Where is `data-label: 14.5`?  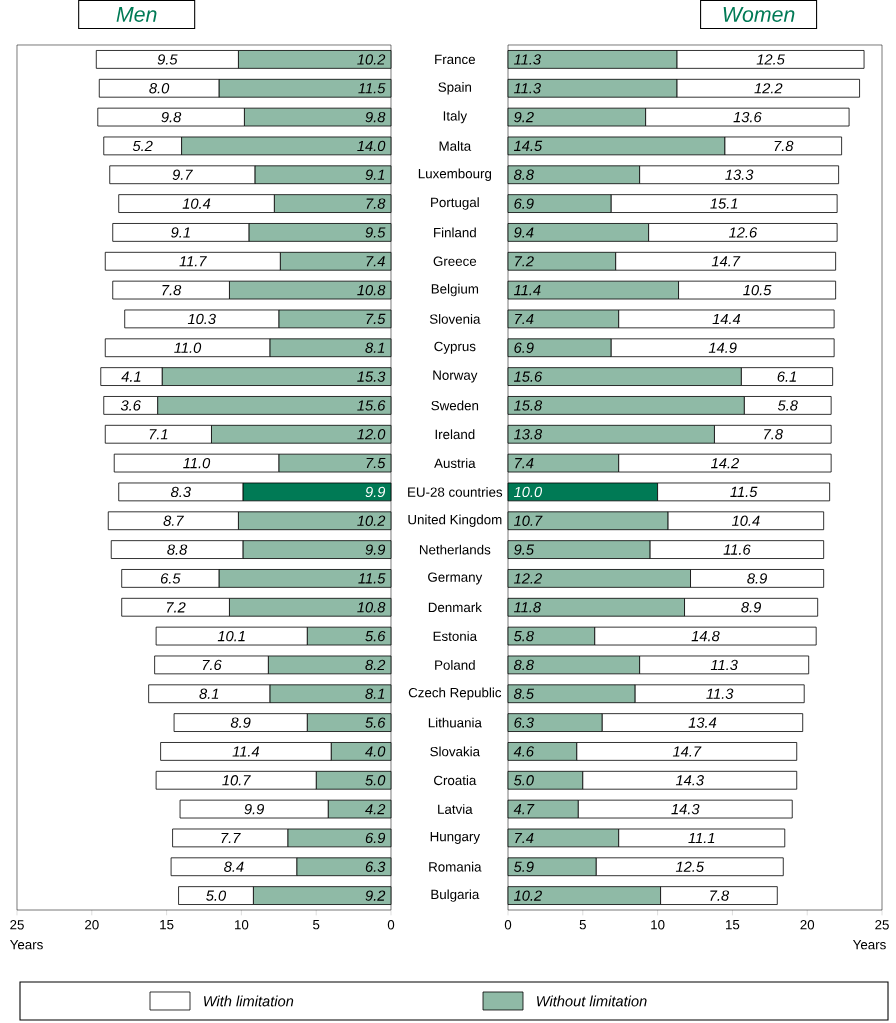 data-label: 14.5 is located at coordinates (528, 146).